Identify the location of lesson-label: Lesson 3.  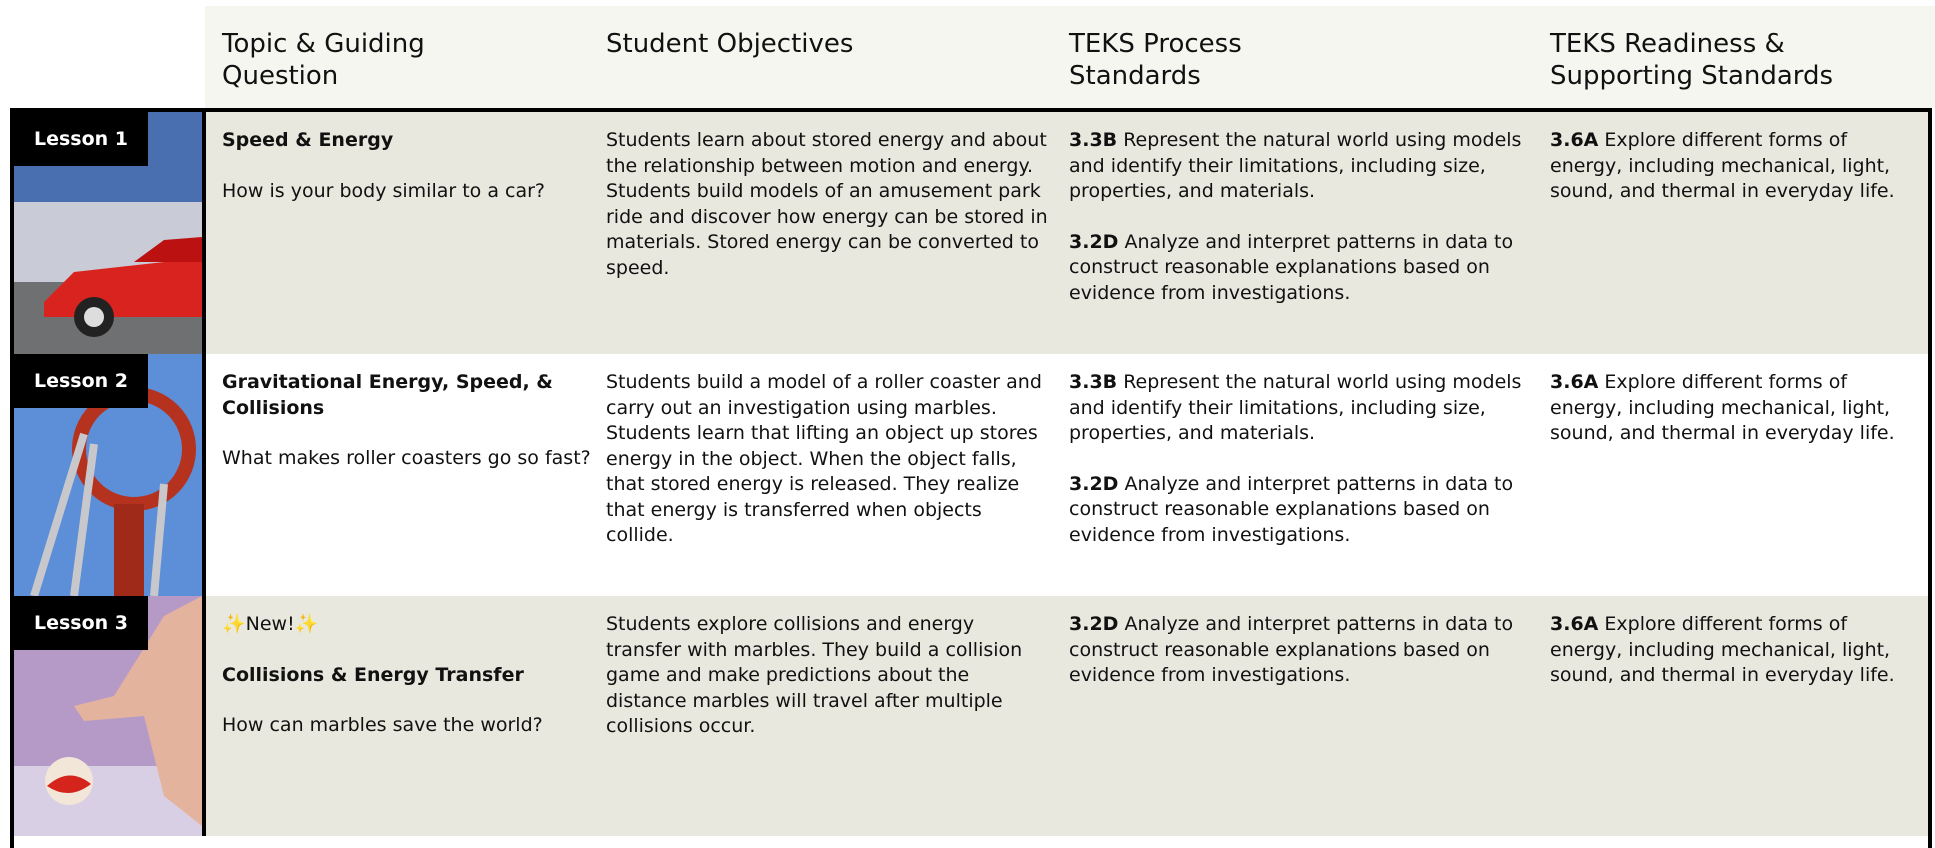
(81, 623).